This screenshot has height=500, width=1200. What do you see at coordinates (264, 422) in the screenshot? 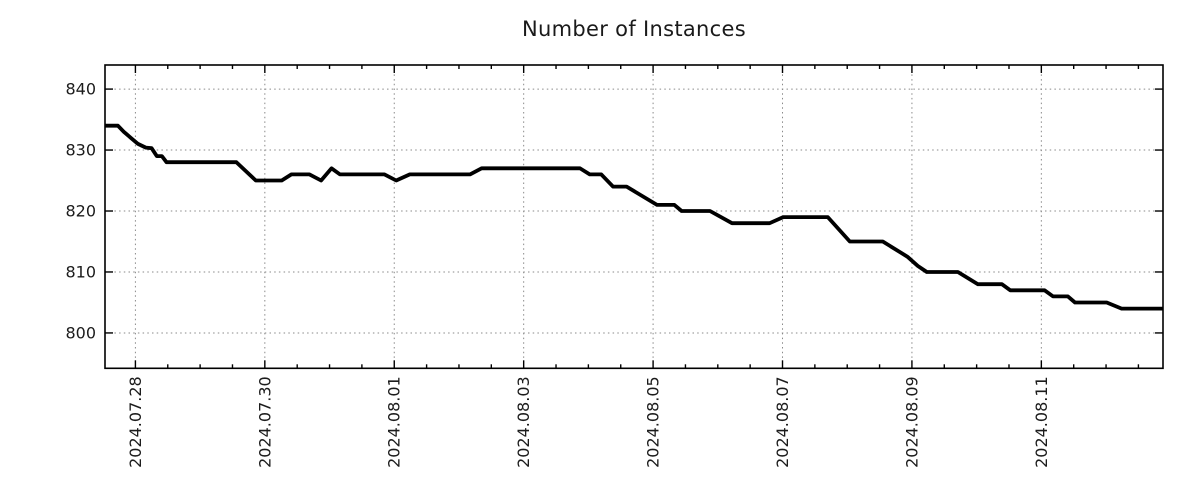
I see `x-tick-label: 2024.07.30` at bounding box center [264, 422].